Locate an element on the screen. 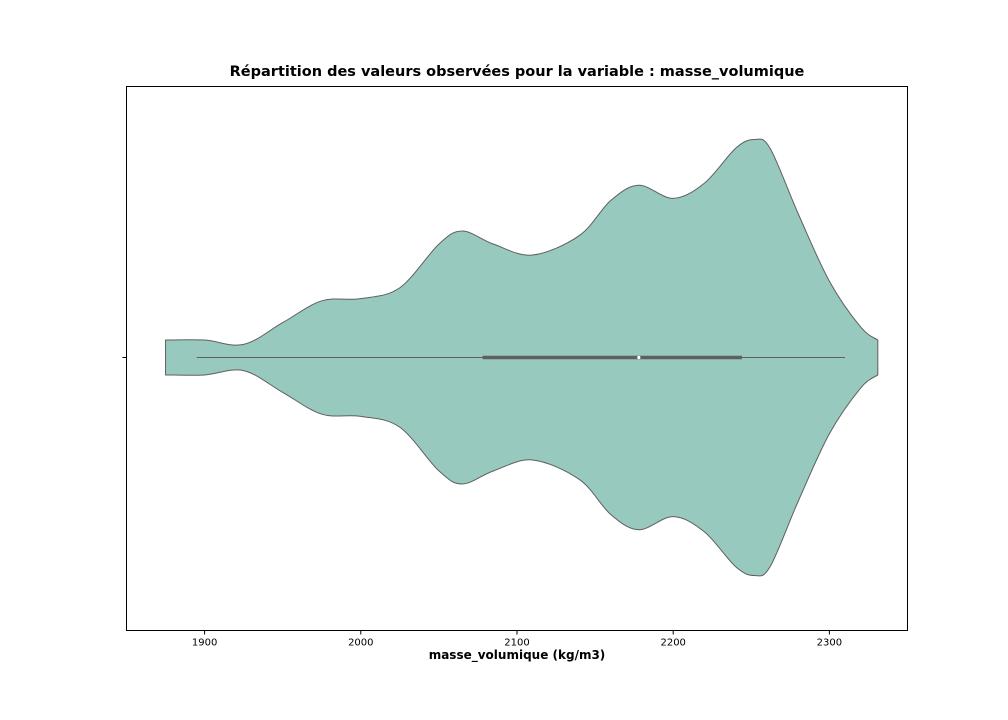 The width and height of the screenshot is (1008, 720). x-tick-label: 1900 is located at coordinates (204, 643).